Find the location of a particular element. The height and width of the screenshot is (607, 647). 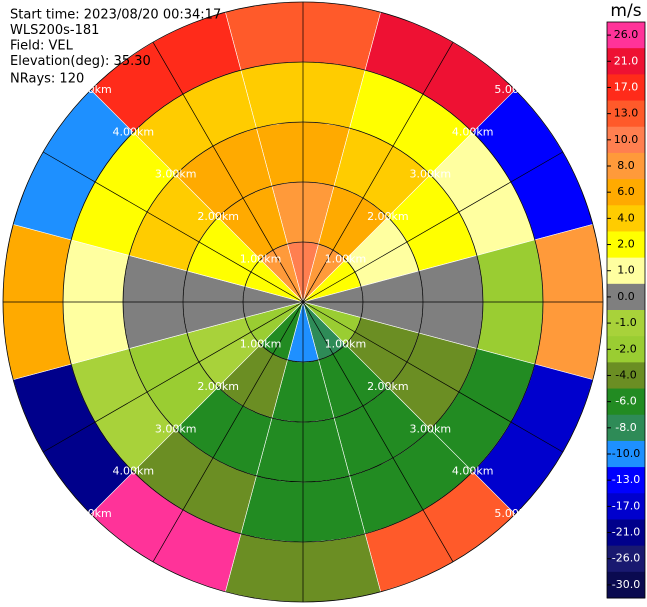

colorbar-label: 21.0 is located at coordinates (626, 60).